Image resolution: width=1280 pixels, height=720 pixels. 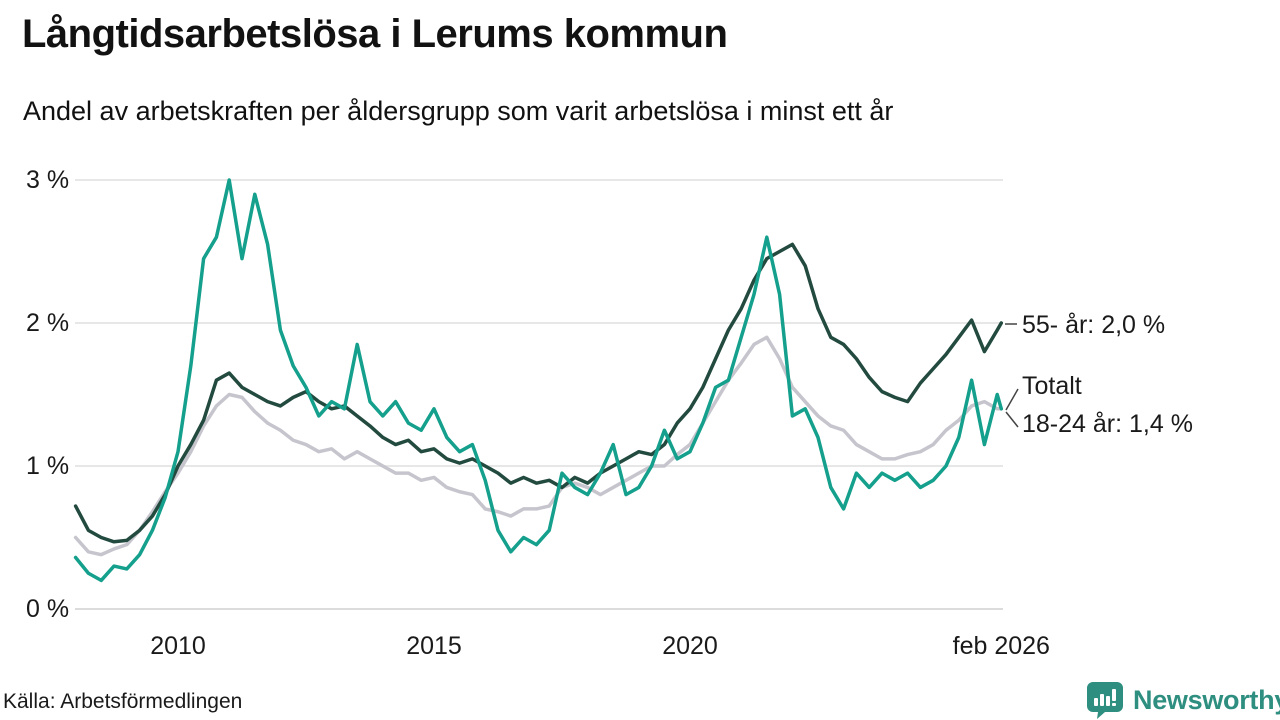 What do you see at coordinates (1052, 386) in the screenshot?
I see `series-label-totalt: Totalt` at bounding box center [1052, 386].